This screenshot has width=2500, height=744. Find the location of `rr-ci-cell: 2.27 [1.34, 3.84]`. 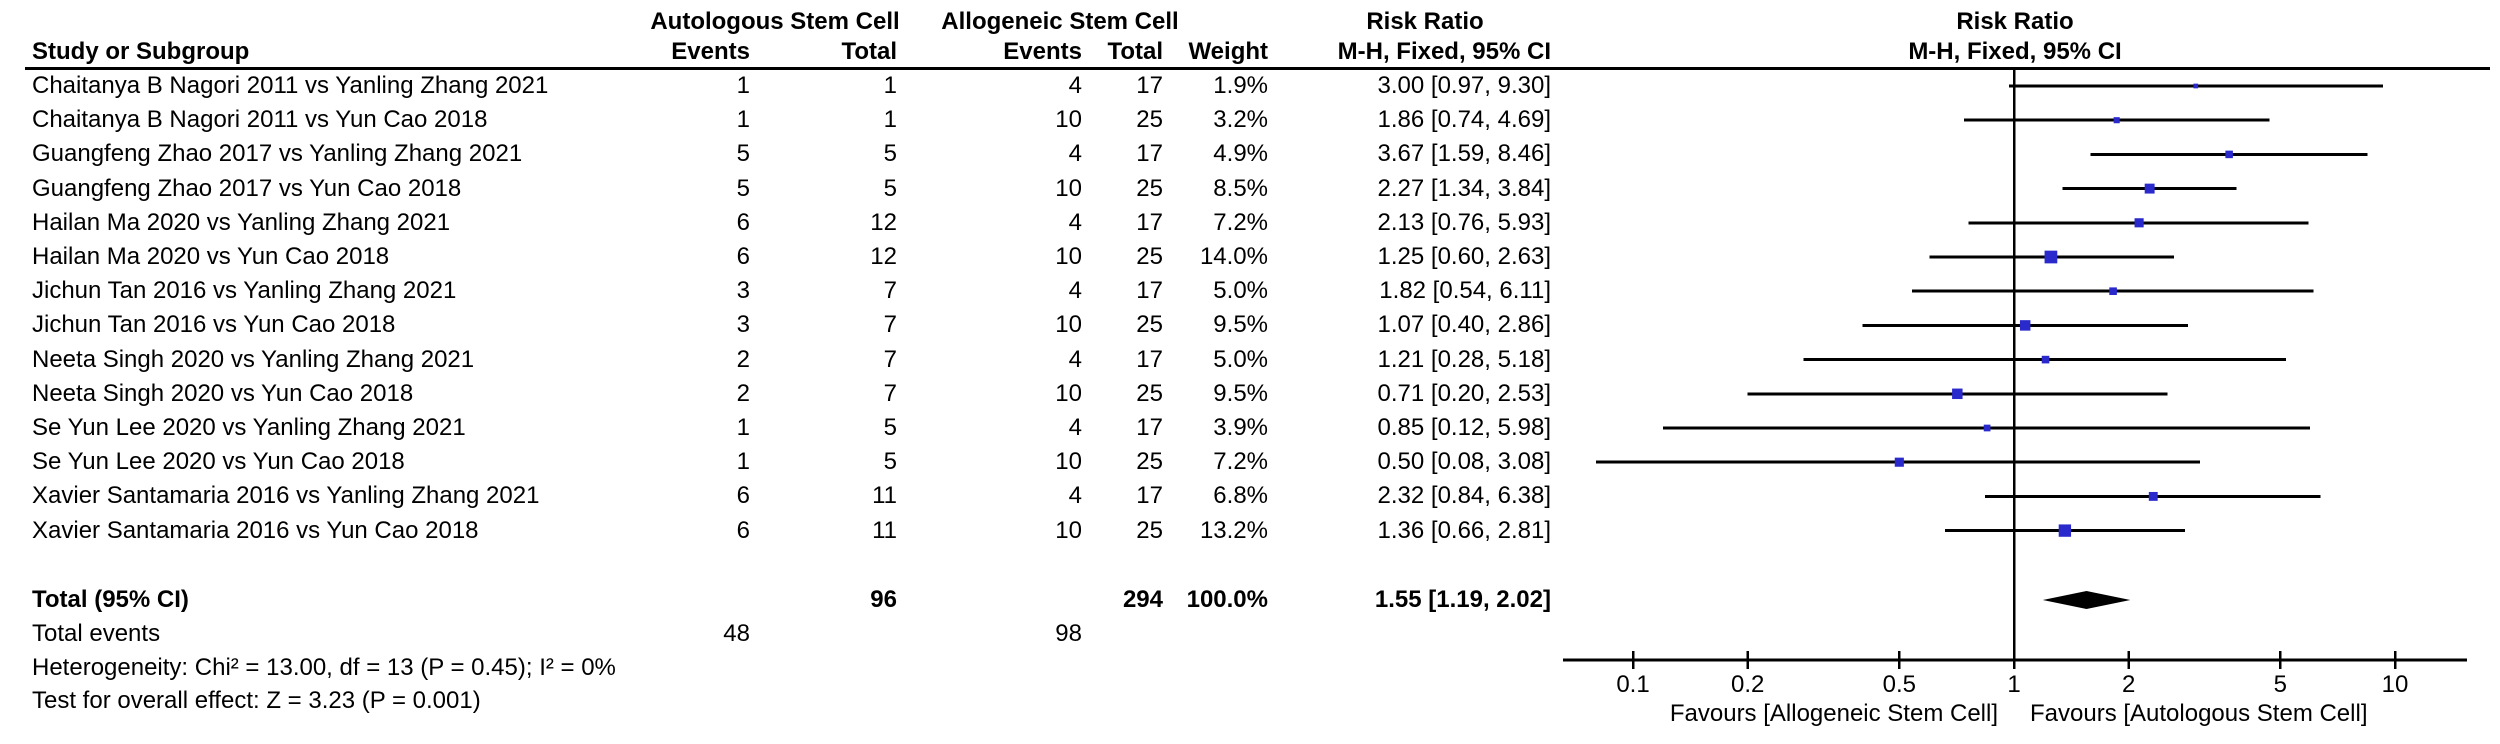

rr-ci-cell: 2.27 [1.34, 3.84] is located at coordinates (1464, 188).